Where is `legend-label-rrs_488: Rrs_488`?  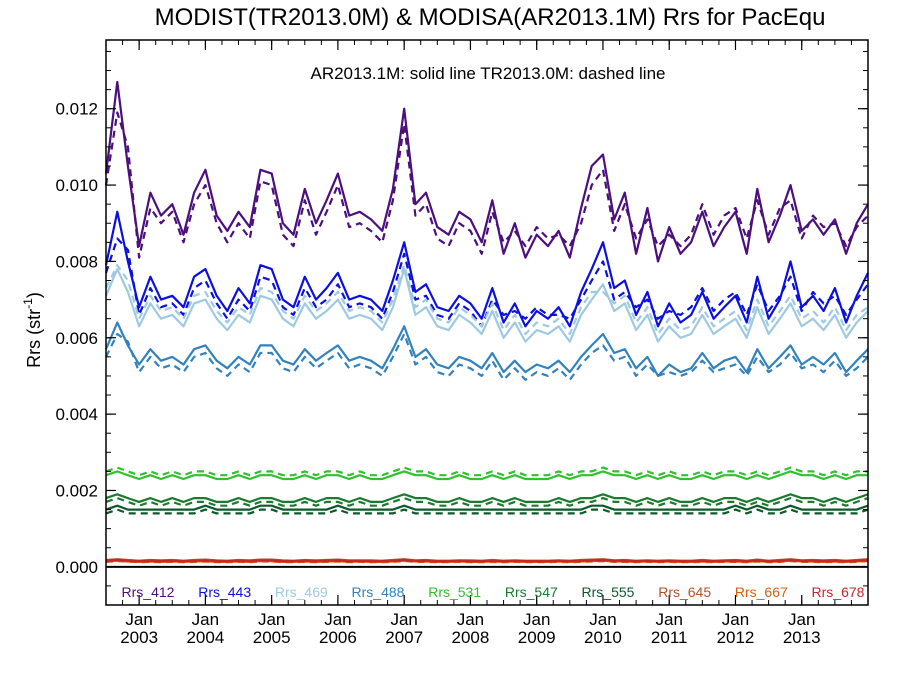 legend-label-rrs_488: Rrs_488 is located at coordinates (378, 592).